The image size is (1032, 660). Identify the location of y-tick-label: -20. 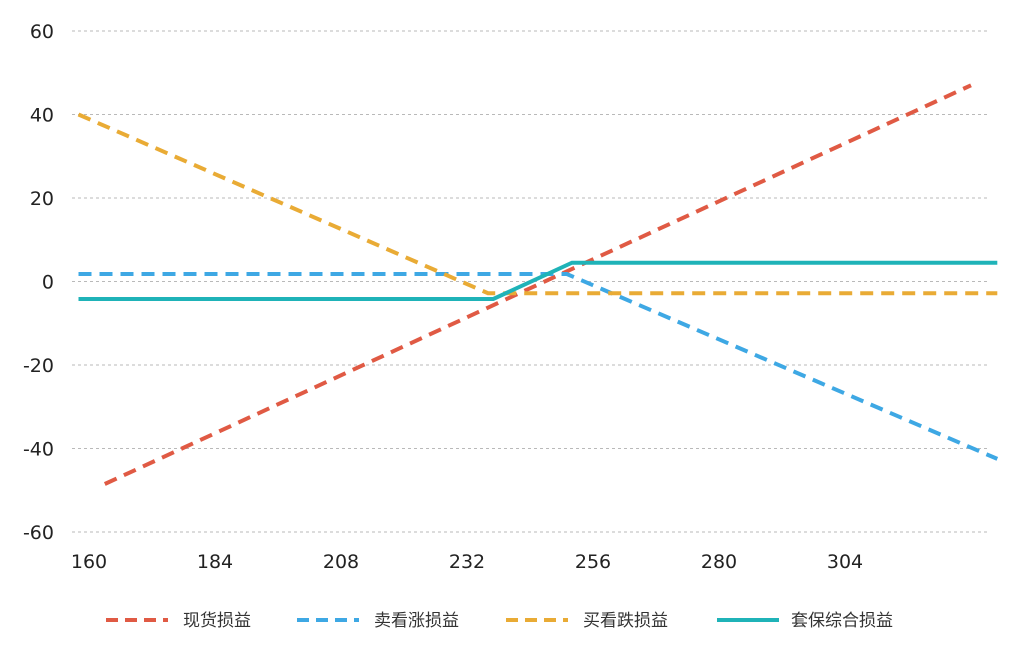
(38, 366).